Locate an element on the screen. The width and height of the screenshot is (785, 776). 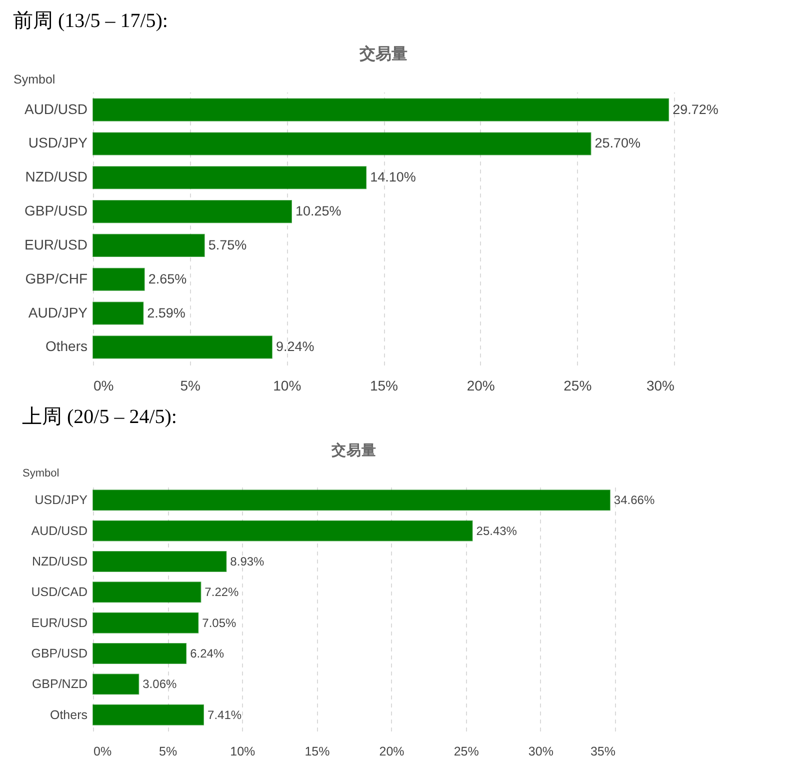
data-label: 7.22% is located at coordinates (222, 592).